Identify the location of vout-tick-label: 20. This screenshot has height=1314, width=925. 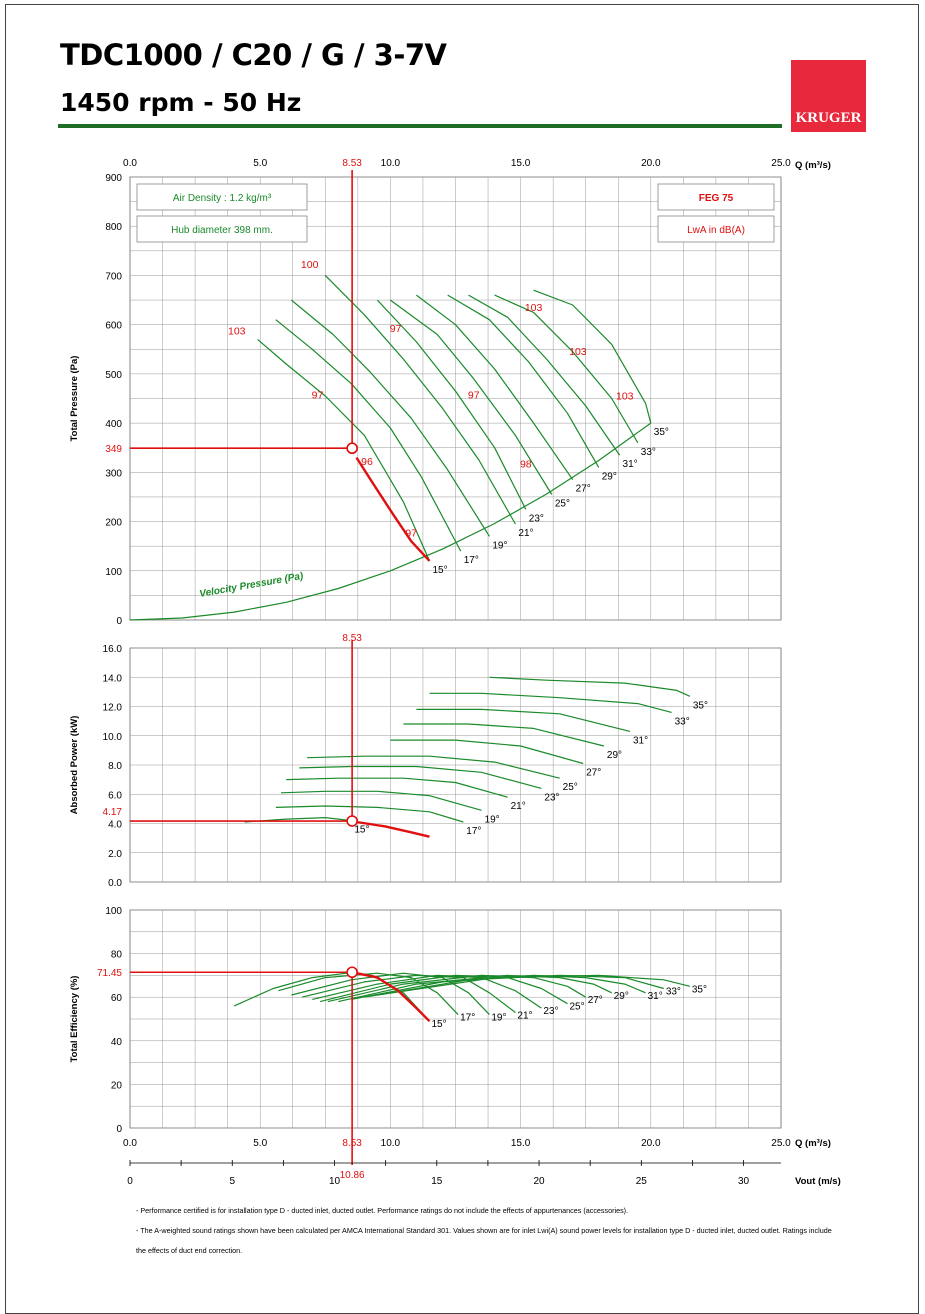
(539, 1181).